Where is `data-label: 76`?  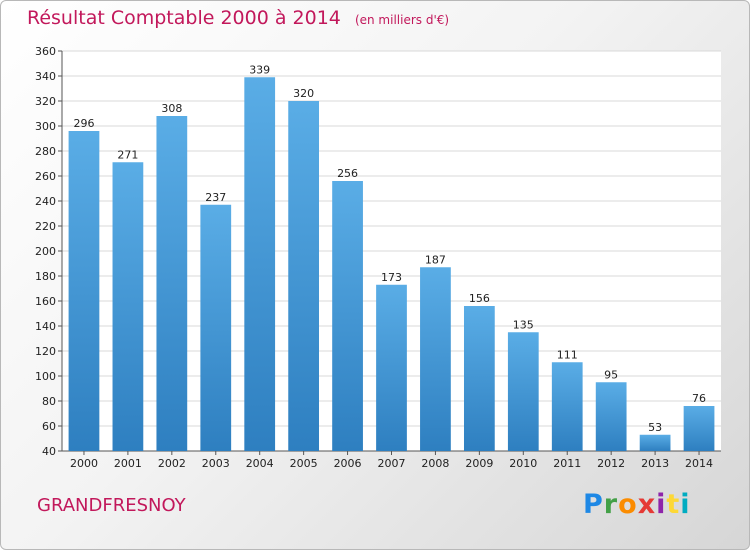 data-label: 76 is located at coordinates (699, 398).